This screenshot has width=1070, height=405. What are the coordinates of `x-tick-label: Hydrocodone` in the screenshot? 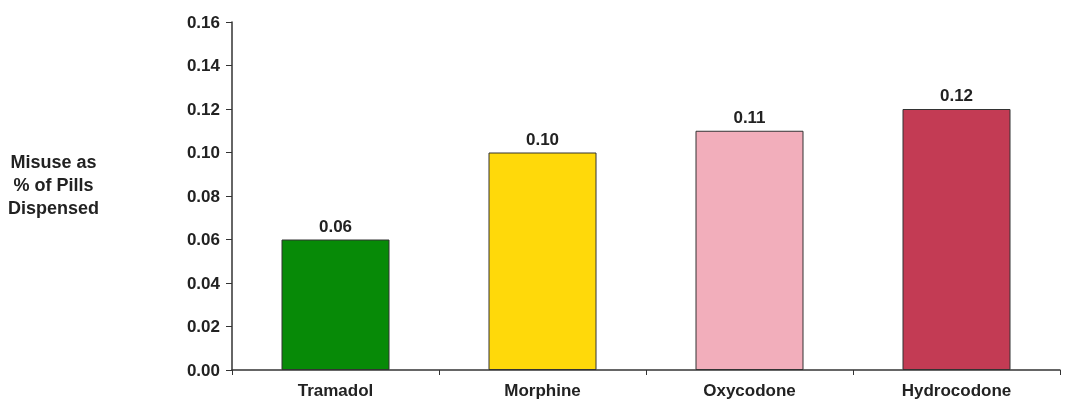 It's located at (956, 390).